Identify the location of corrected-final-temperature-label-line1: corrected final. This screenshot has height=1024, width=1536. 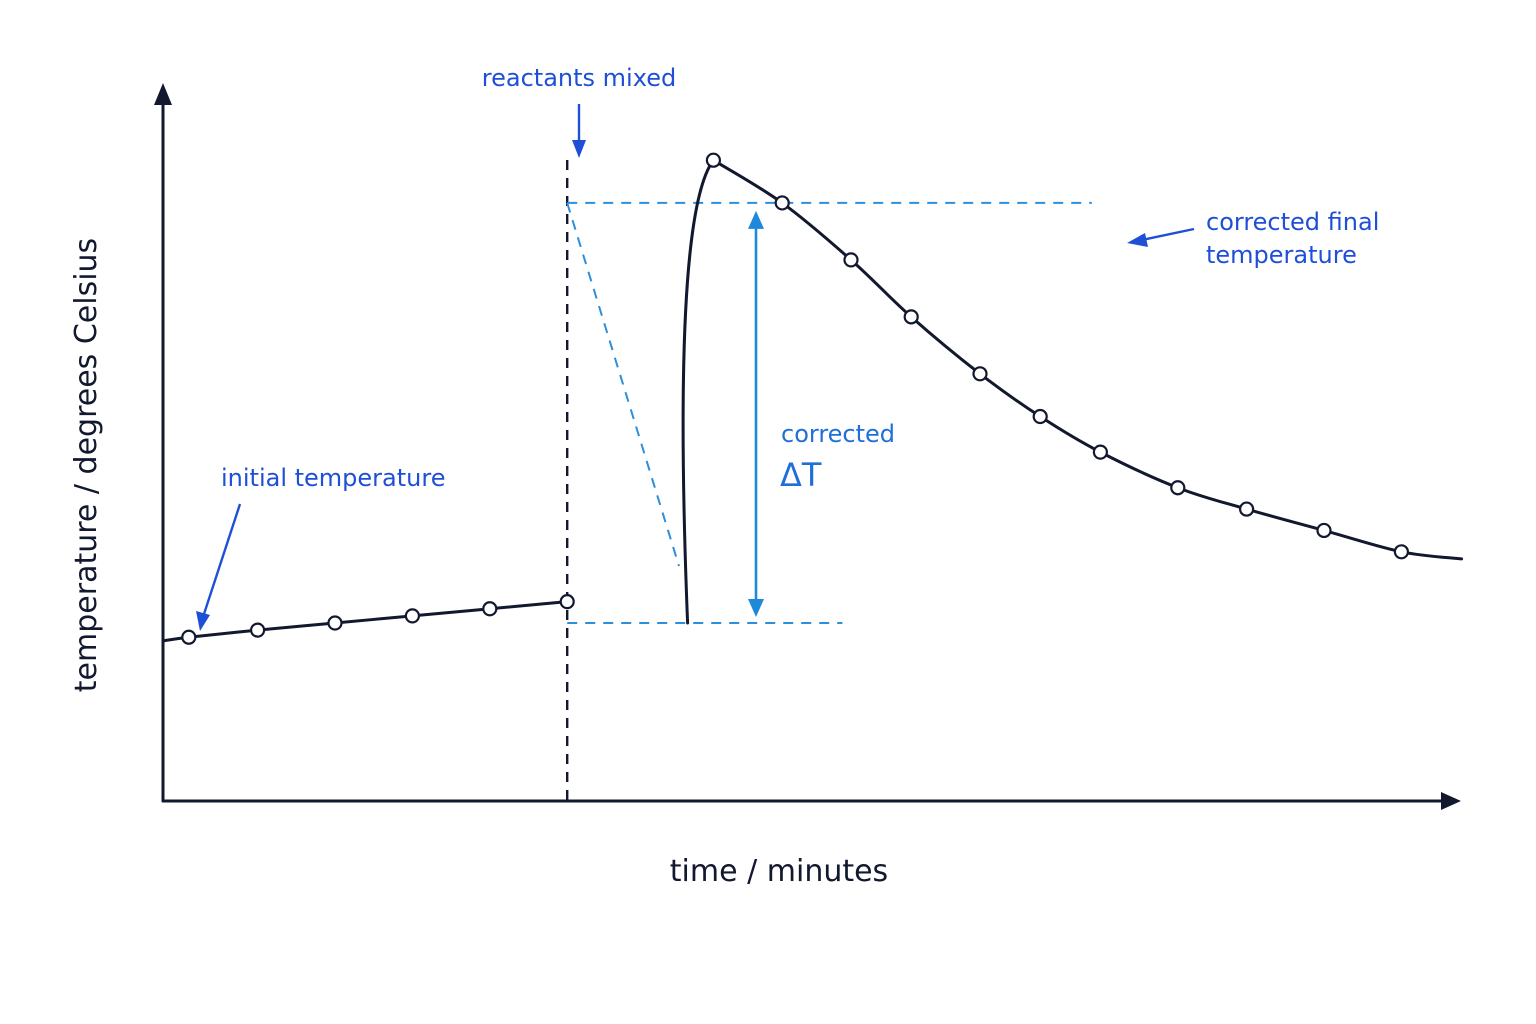
(1292, 222).